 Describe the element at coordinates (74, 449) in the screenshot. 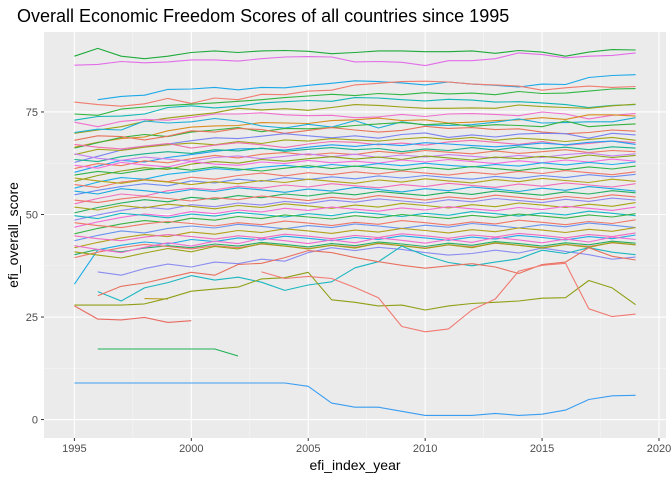

I see `x-tick-label: 1995` at that location.